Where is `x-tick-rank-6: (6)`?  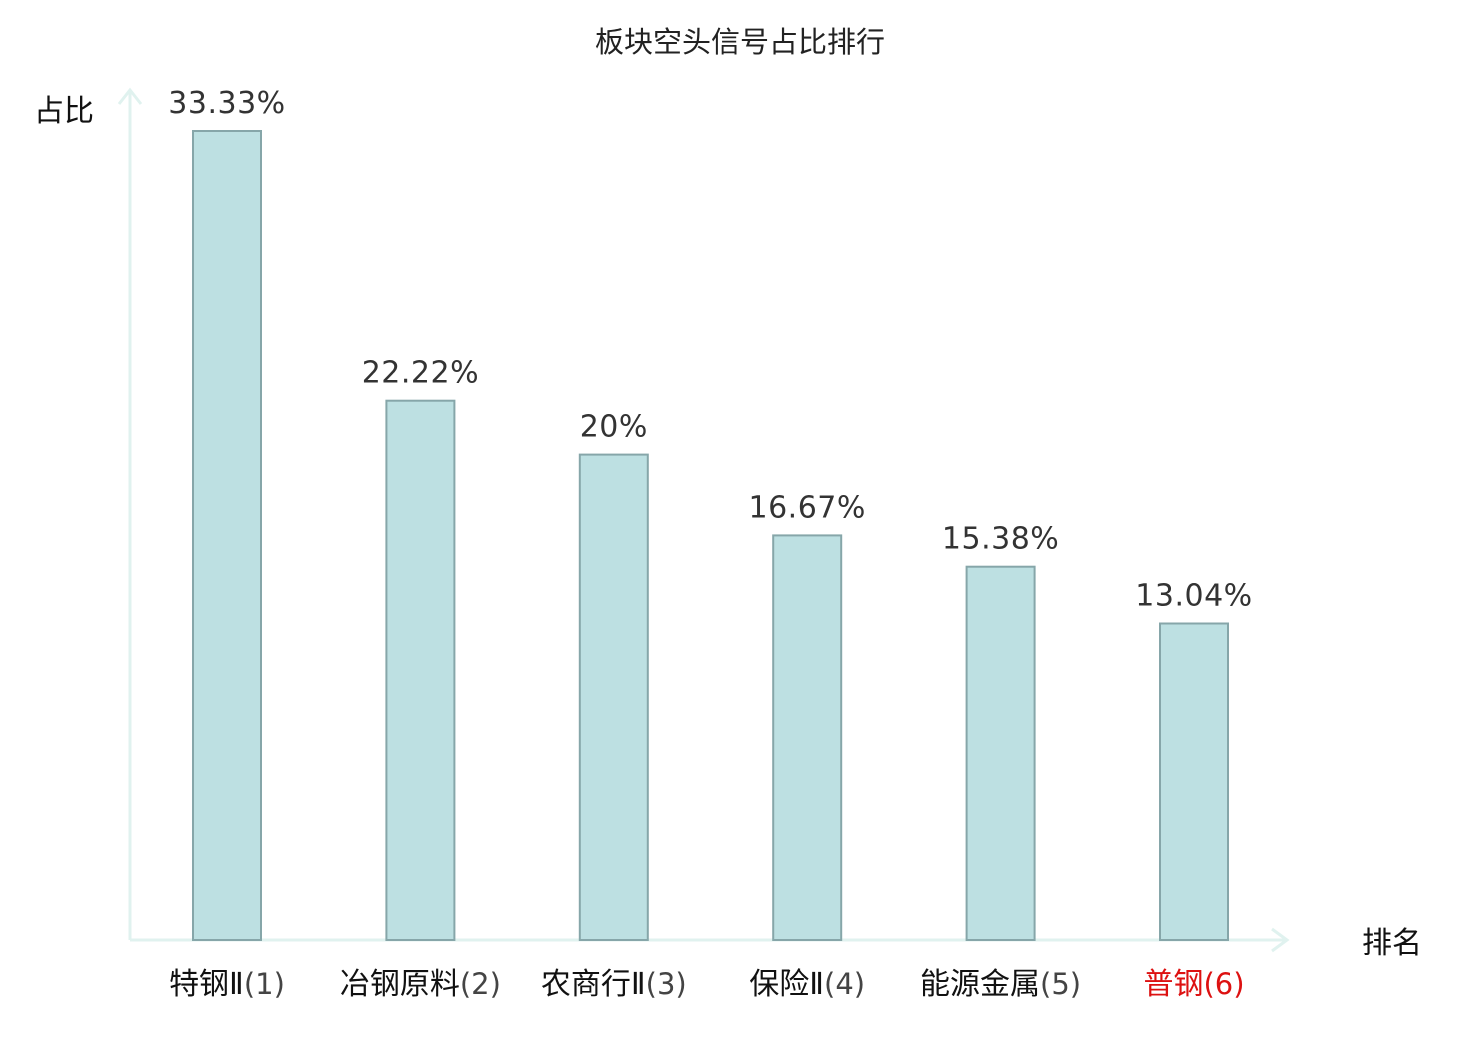
x-tick-rank-6: (6) is located at coordinates (1223, 984).